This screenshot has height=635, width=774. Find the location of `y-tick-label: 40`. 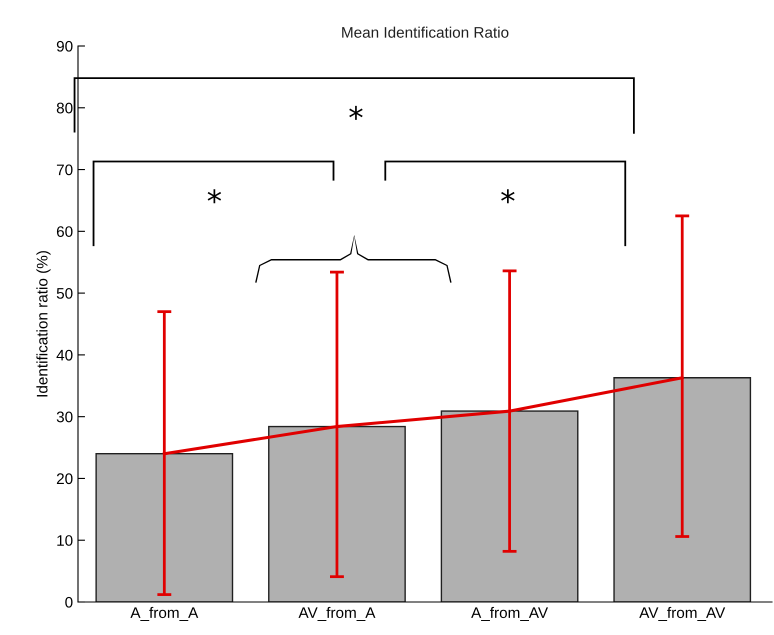

y-tick-label: 40 is located at coordinates (64, 355).